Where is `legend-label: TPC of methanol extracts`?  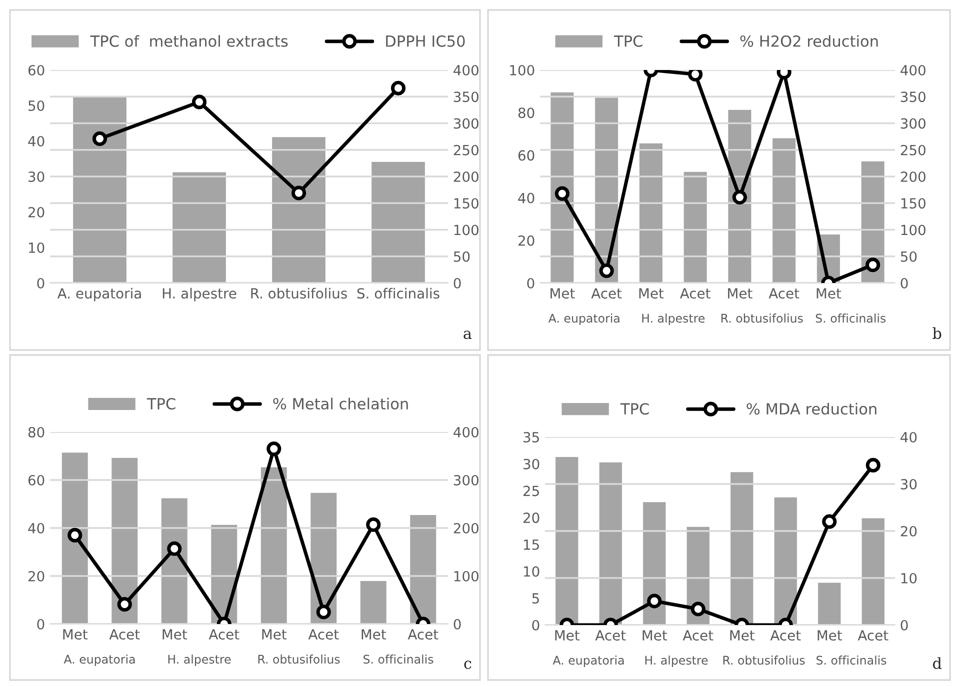 legend-label: TPC of methanol extracts is located at coordinates (189, 41).